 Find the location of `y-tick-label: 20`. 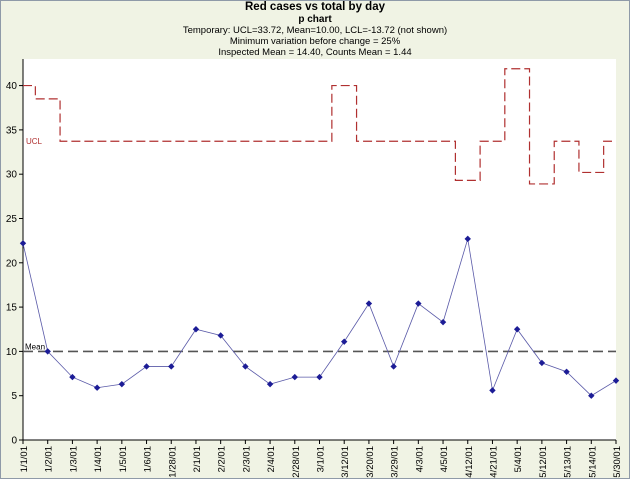

y-tick-label: 20 is located at coordinates (12, 263).